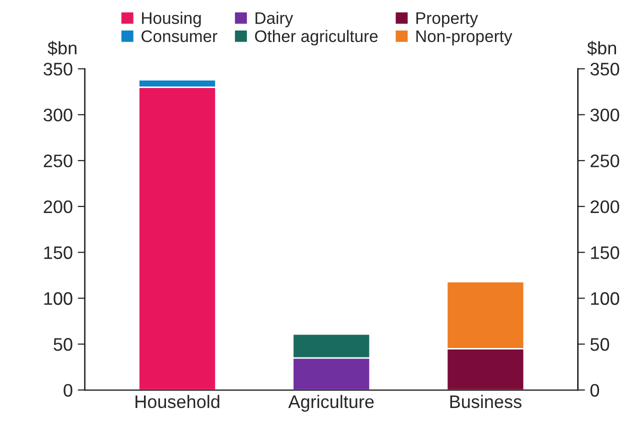 The height and width of the screenshot is (430, 633). Describe the element at coordinates (605, 161) in the screenshot. I see `y2-tick-label: 250` at that location.